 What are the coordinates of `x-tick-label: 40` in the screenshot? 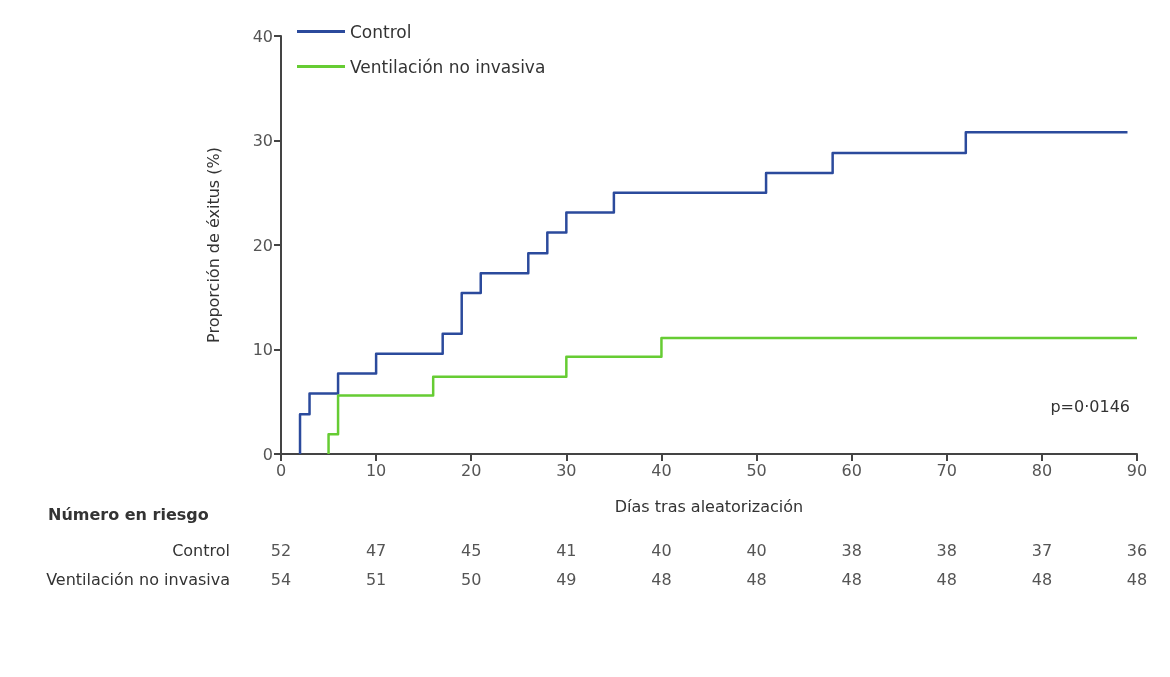 It's located at (661, 470).